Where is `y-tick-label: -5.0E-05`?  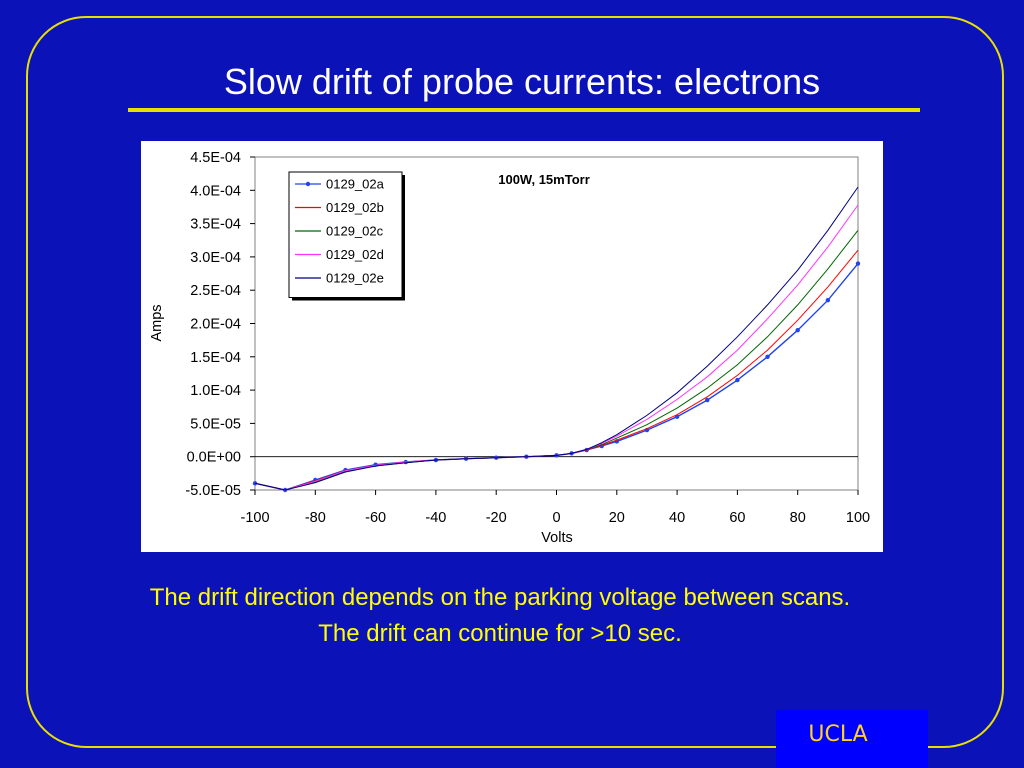
y-tick-label: -5.0E-05 is located at coordinates (213, 491).